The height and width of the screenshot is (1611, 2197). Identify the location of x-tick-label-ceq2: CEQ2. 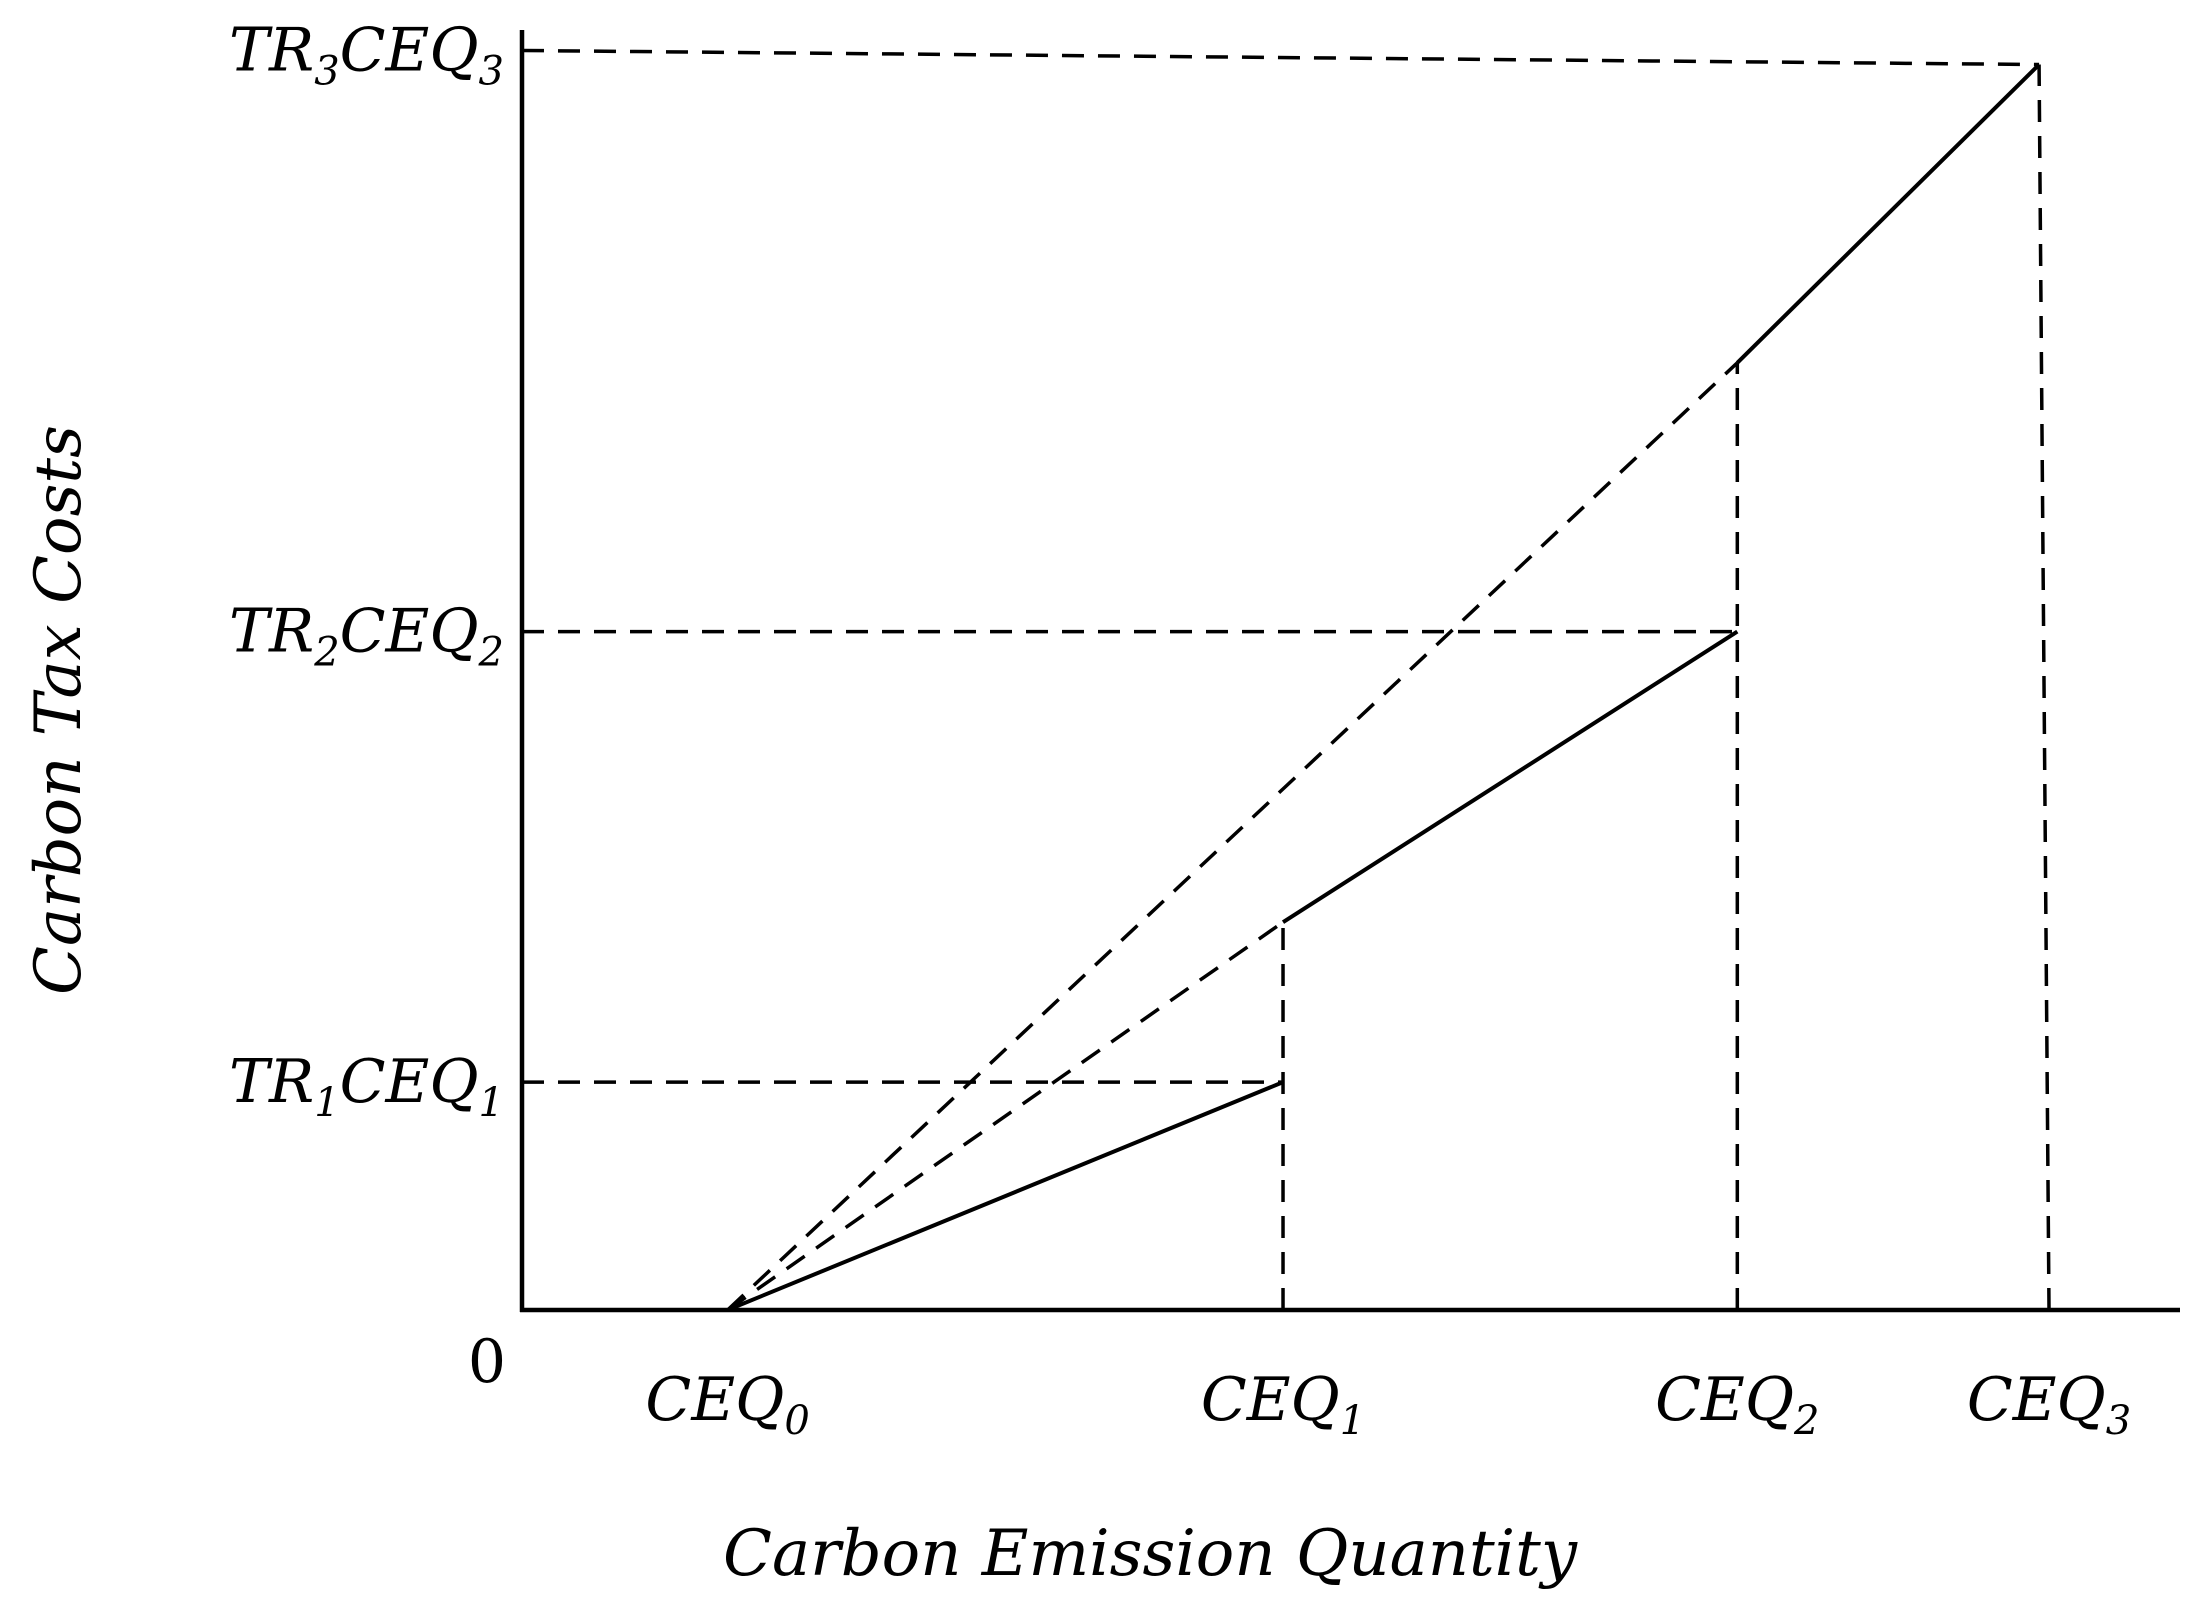
(1737, 1404).